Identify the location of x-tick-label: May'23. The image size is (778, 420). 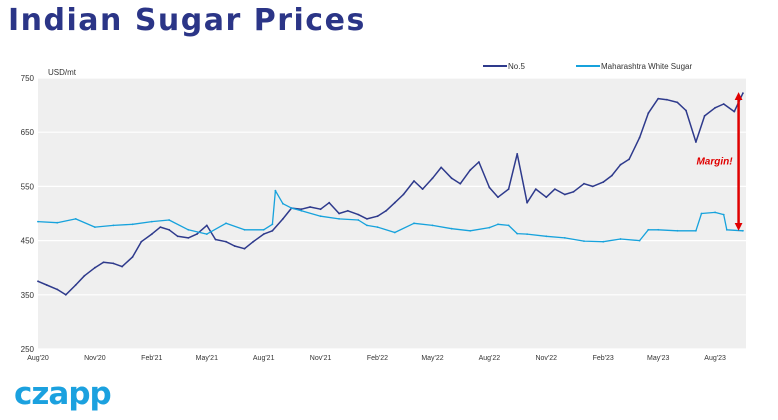
(658, 358).